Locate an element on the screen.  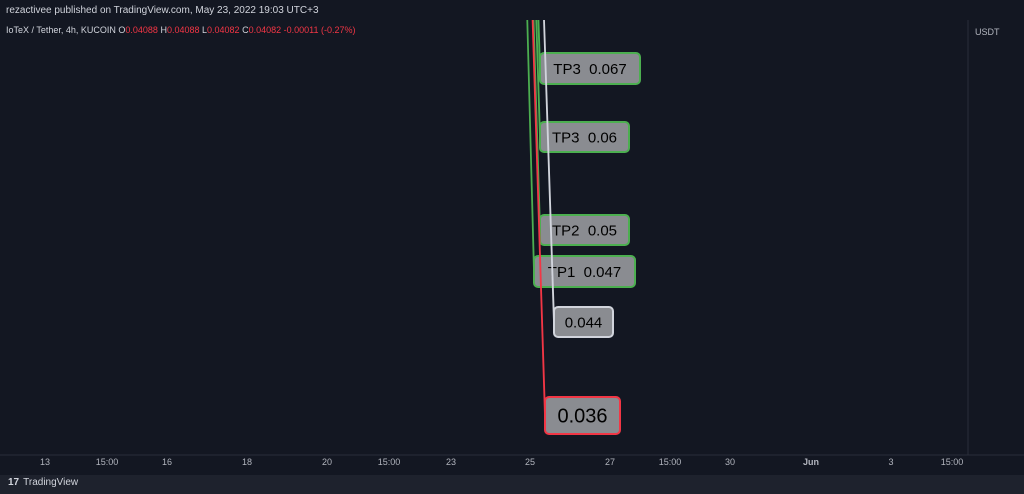
tradingview-logo: 17 TradingView is located at coordinates (43, 482).